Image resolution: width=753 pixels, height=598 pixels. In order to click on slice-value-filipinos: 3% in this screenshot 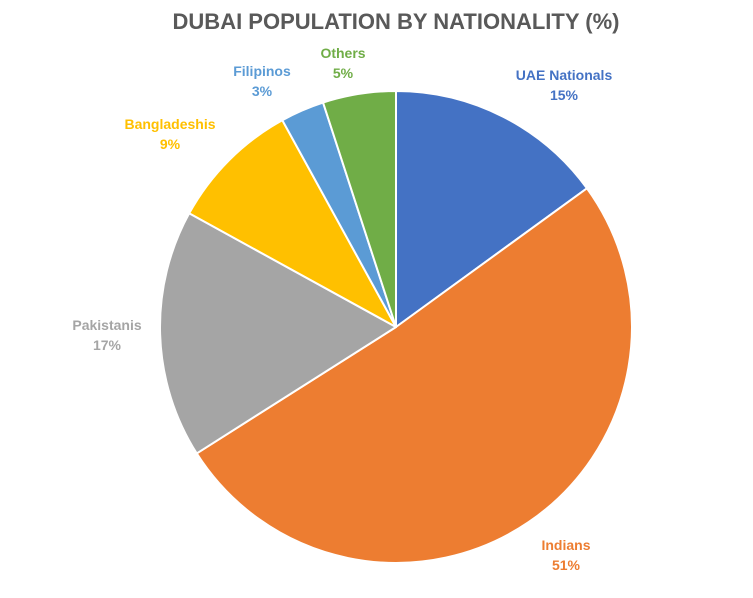, I will do `click(262, 91)`.